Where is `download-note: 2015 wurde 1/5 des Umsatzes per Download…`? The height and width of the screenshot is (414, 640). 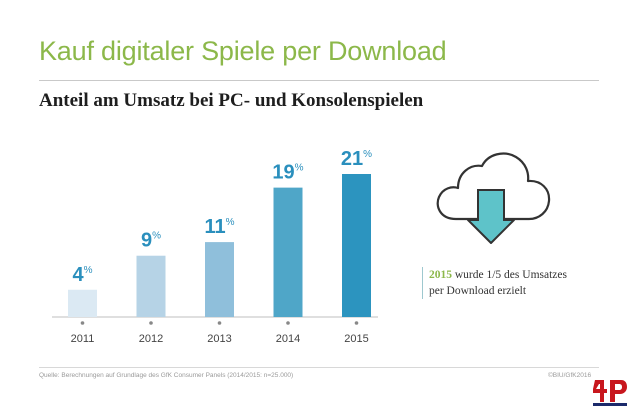 download-note: 2015 wurde 1/5 des Umsatzes per Download… is located at coordinates (494, 283).